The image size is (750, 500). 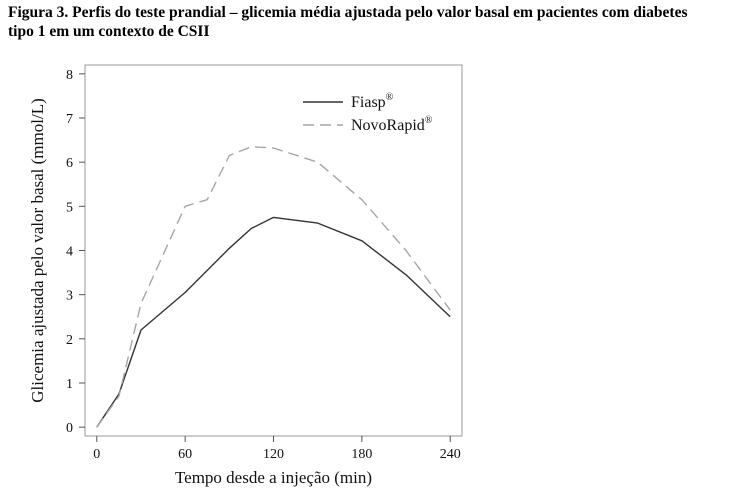 I want to click on y-tick-label: 8, so click(x=69, y=75).